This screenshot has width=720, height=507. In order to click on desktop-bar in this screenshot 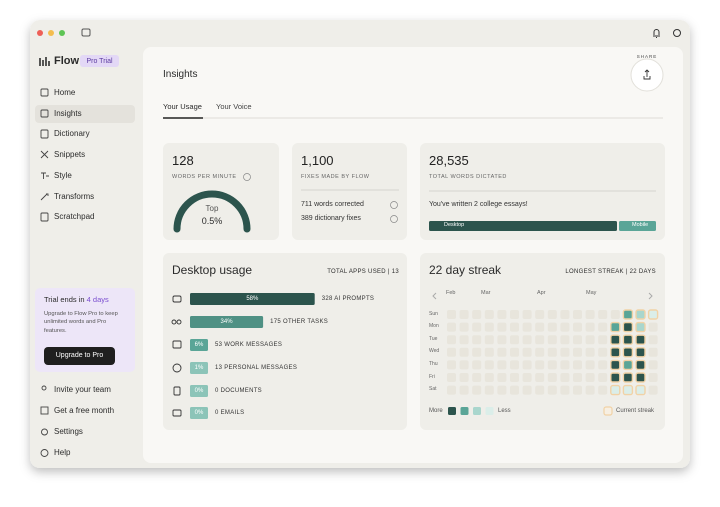, I will do `click(523, 226)`.